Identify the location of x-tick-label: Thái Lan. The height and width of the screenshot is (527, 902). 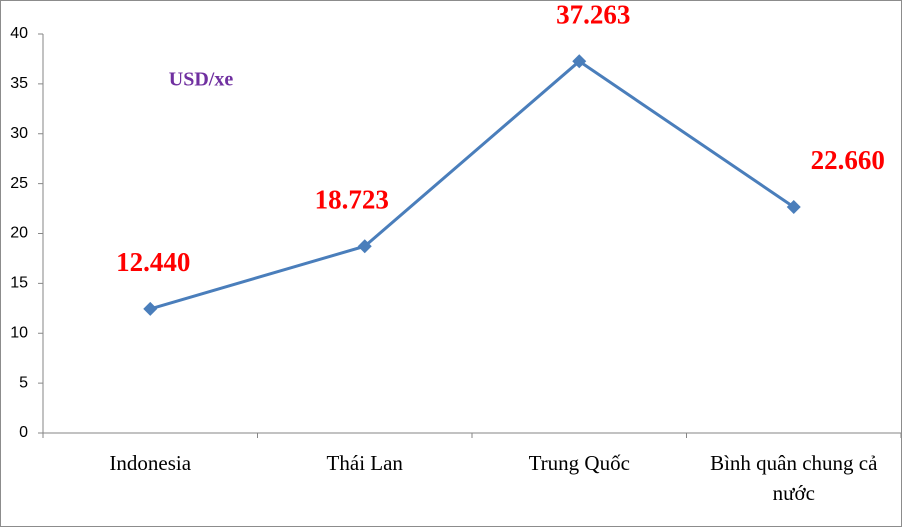
(364, 463).